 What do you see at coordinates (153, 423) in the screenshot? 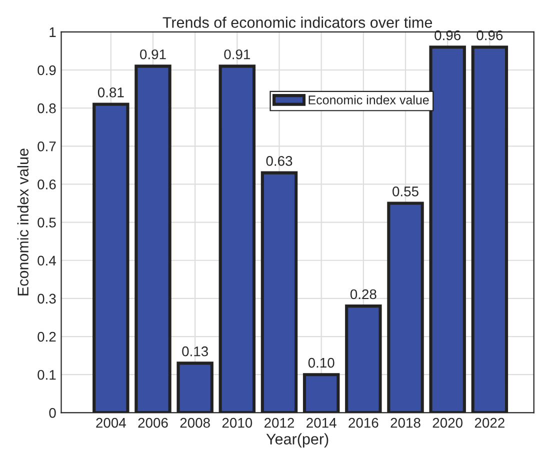
I see `x-tick-label: 2006` at bounding box center [153, 423].